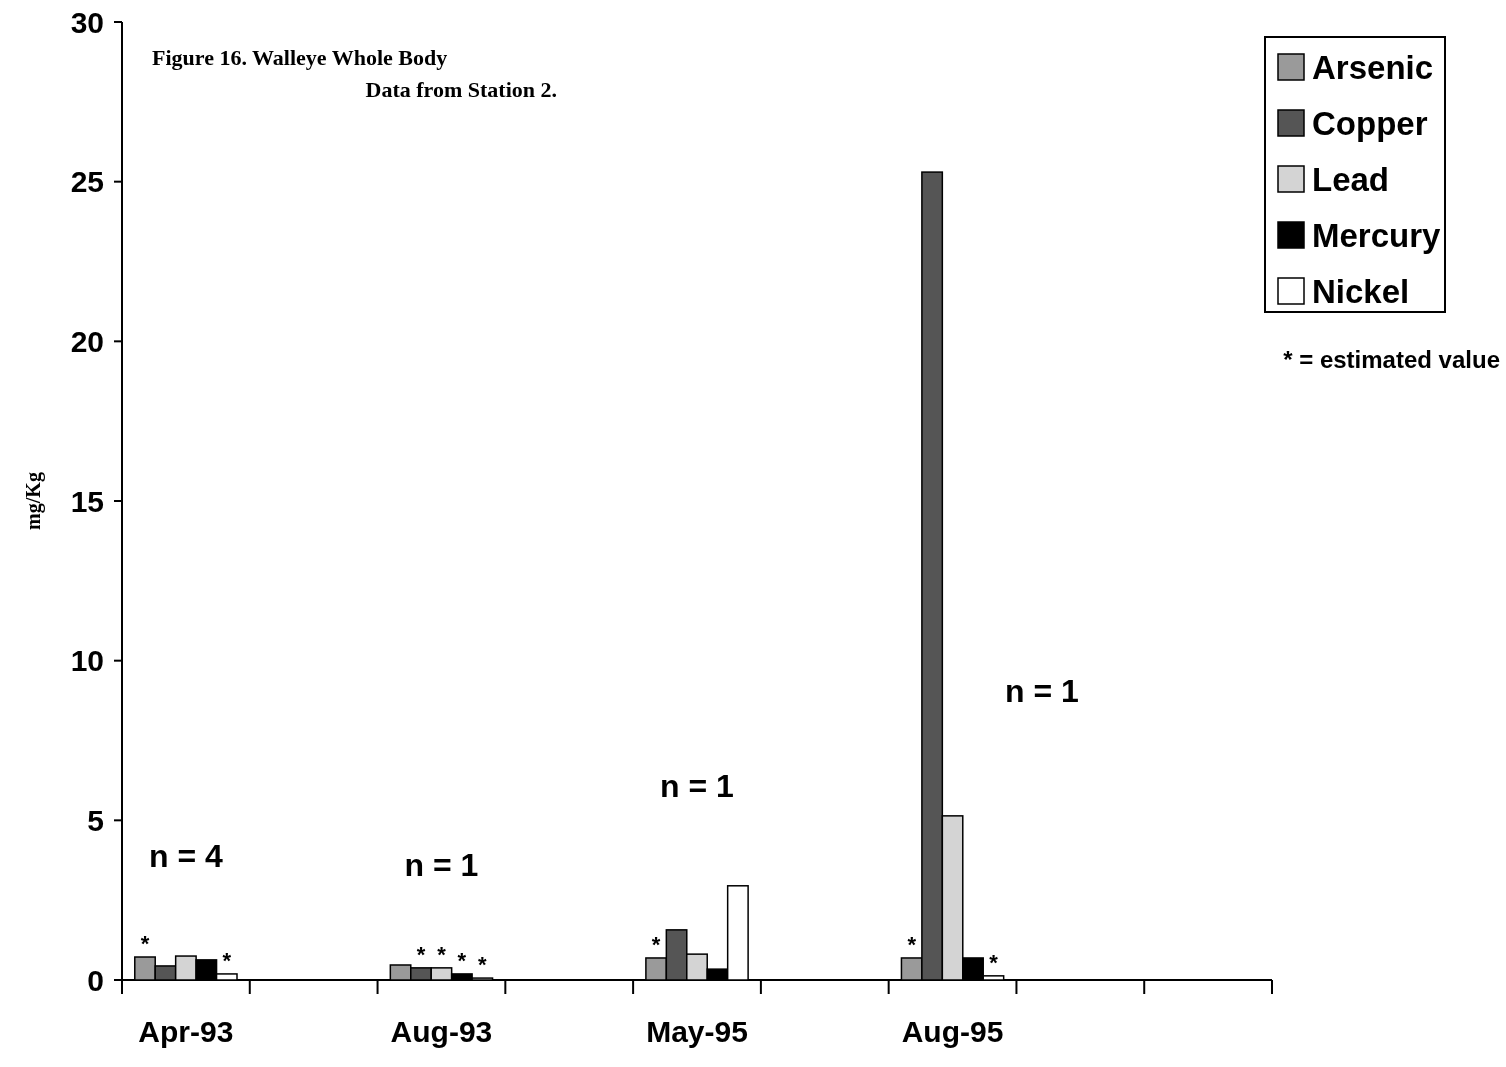 The image size is (1506, 1067). Describe the element at coordinates (1351, 179) in the screenshot. I see `legend-label: Lead` at that location.